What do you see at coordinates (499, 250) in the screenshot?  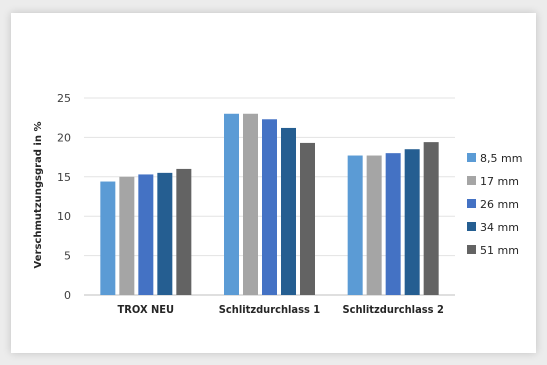 I see `legend-label: 51 mm` at bounding box center [499, 250].